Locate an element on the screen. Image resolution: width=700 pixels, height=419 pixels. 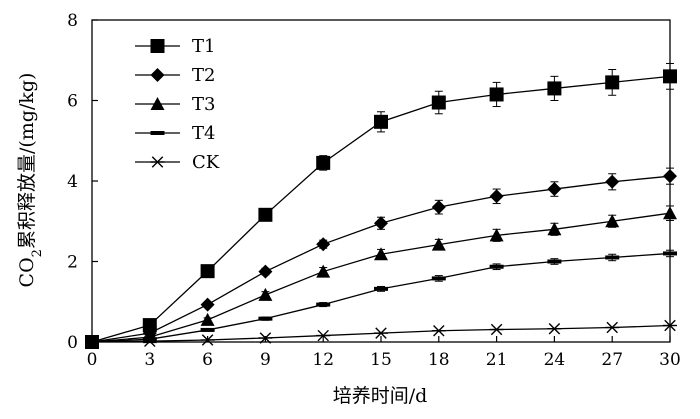
x-tick-label: 15 is located at coordinates (381, 360).